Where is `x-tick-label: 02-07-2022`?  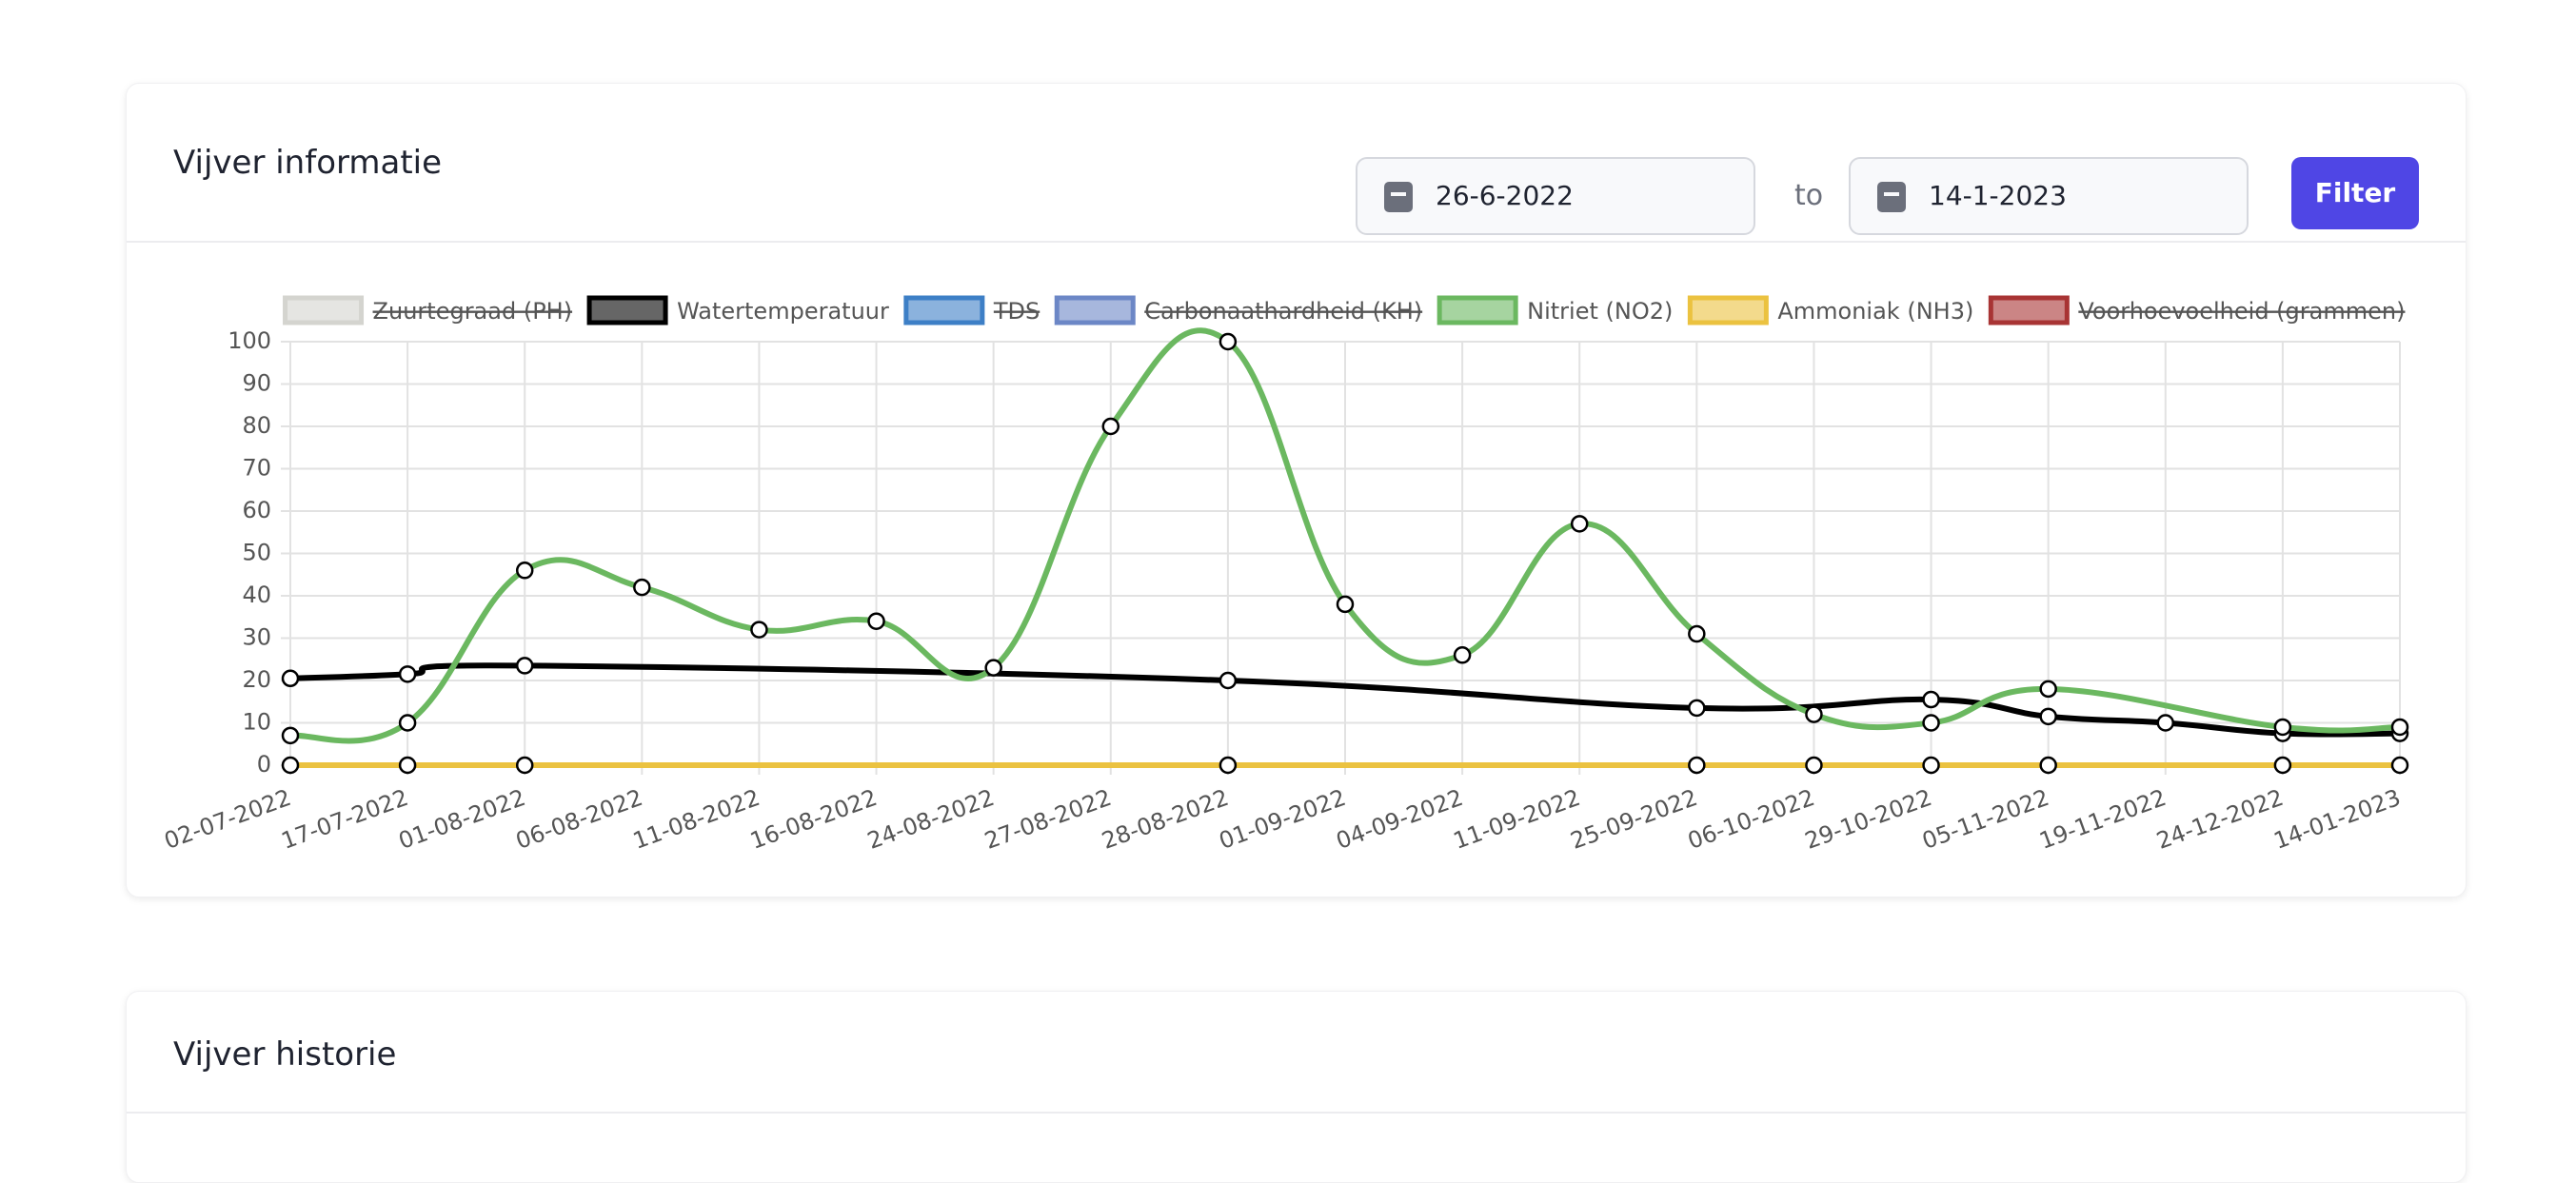
x-tick-label: 02-07-2022 is located at coordinates (228, 819).